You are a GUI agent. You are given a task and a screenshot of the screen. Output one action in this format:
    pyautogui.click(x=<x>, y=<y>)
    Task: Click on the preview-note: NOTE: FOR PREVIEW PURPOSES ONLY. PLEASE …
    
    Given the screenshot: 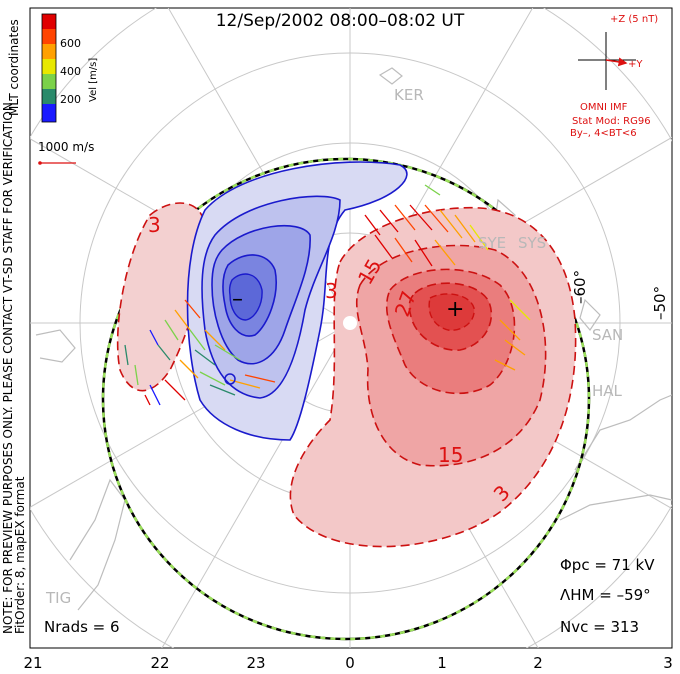 What is the action you would take?
    pyautogui.click(x=8, y=366)
    